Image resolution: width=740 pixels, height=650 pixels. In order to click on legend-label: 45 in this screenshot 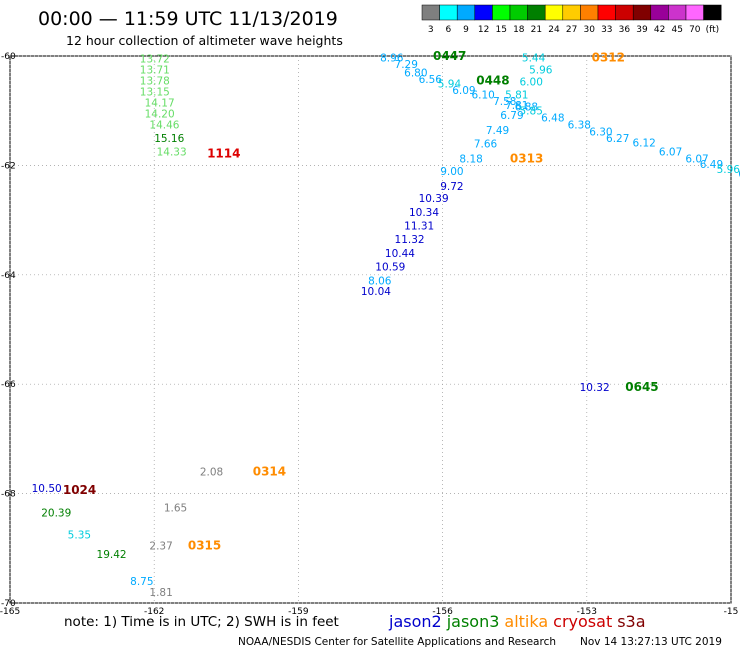, I will do `click(676, 30)`.